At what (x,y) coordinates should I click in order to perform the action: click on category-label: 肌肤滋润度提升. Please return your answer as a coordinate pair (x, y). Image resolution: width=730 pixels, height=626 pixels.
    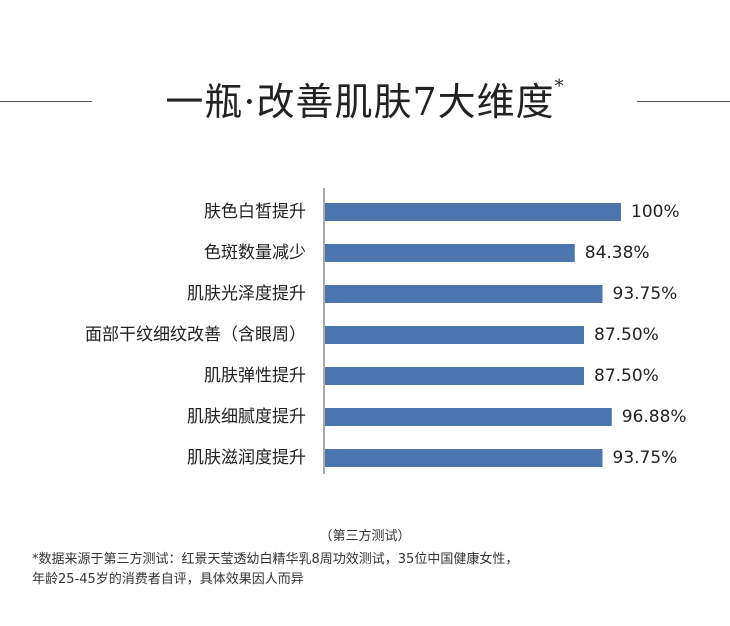
    Looking at the image, I should click on (246, 458).